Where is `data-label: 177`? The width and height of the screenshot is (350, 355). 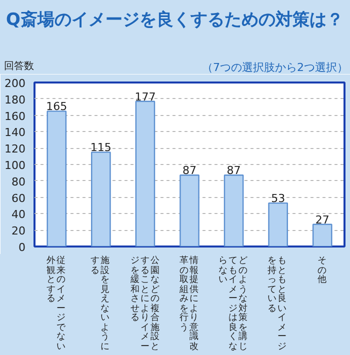
data-label: 177 is located at coordinates (145, 97).